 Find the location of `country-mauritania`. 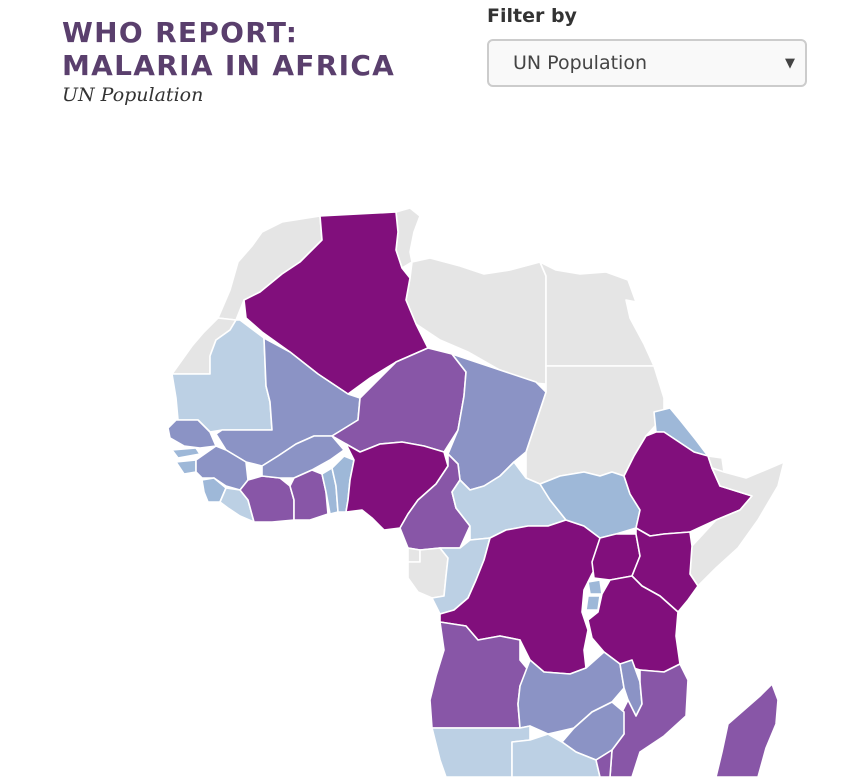

country-mauritania is located at coordinates (222, 376).